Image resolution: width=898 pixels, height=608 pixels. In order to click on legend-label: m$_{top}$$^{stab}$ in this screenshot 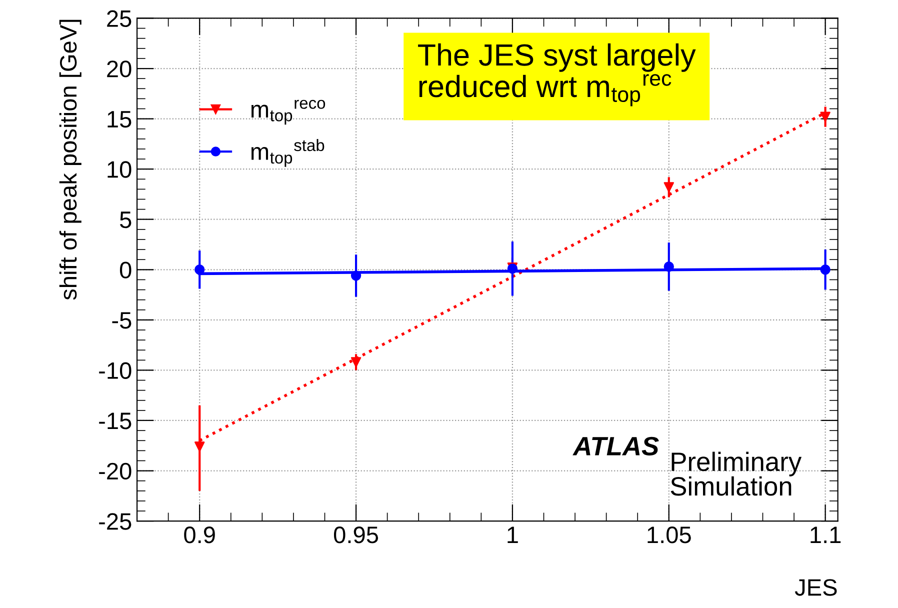, I will do `click(287, 153)`.